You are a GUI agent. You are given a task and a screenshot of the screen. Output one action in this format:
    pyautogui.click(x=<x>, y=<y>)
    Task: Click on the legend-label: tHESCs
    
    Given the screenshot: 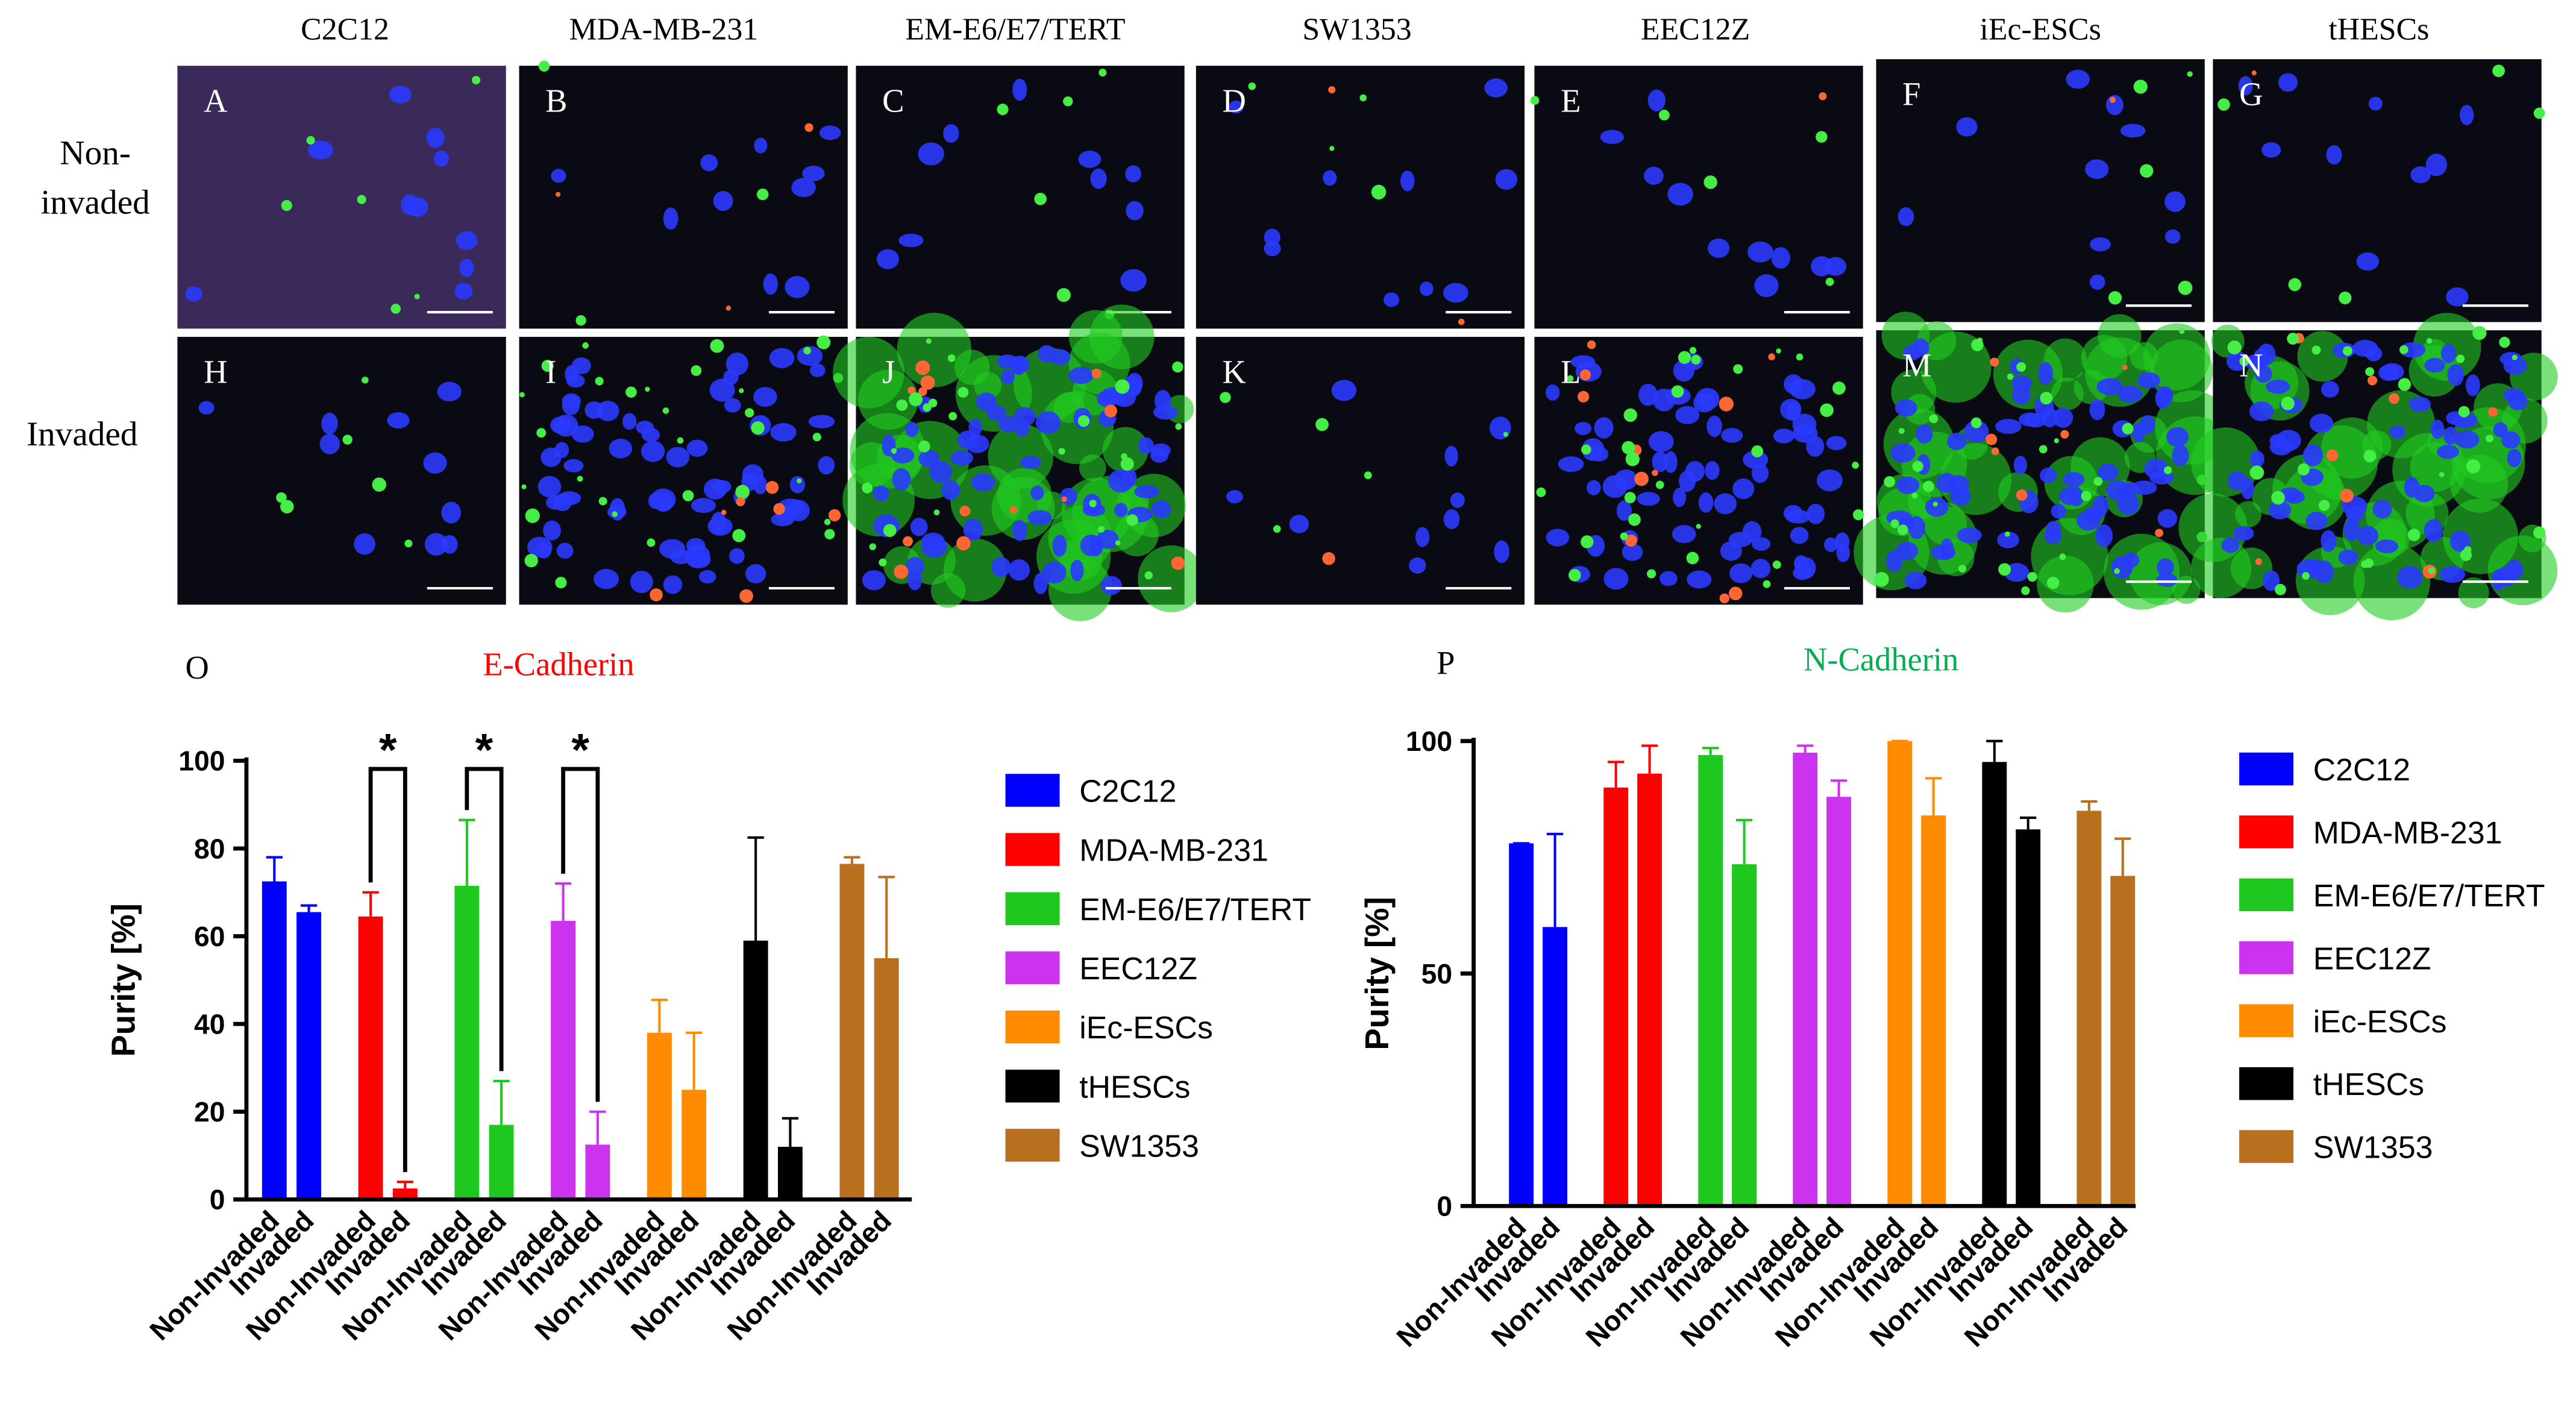 What is the action you would take?
    pyautogui.click(x=1134, y=1086)
    